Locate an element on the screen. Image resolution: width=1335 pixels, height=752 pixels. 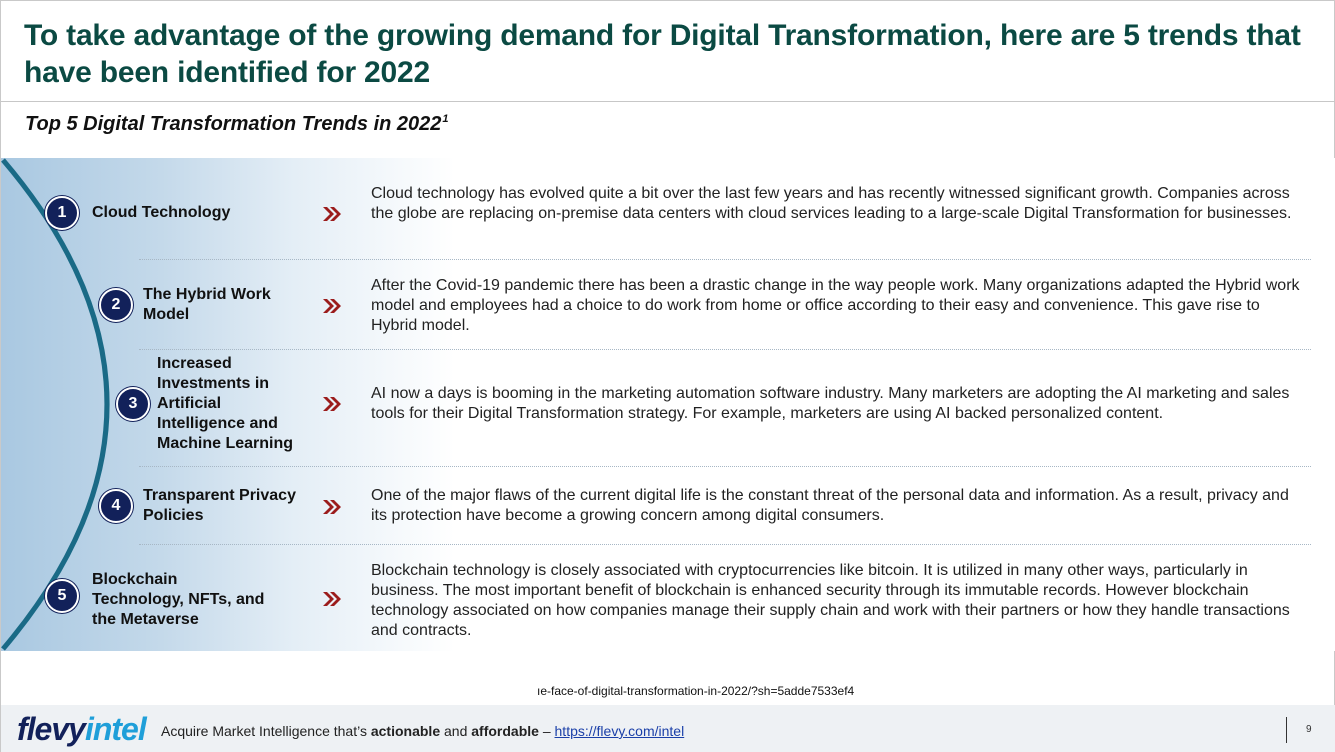
tagline-affordable: affordable is located at coordinates (505, 731).